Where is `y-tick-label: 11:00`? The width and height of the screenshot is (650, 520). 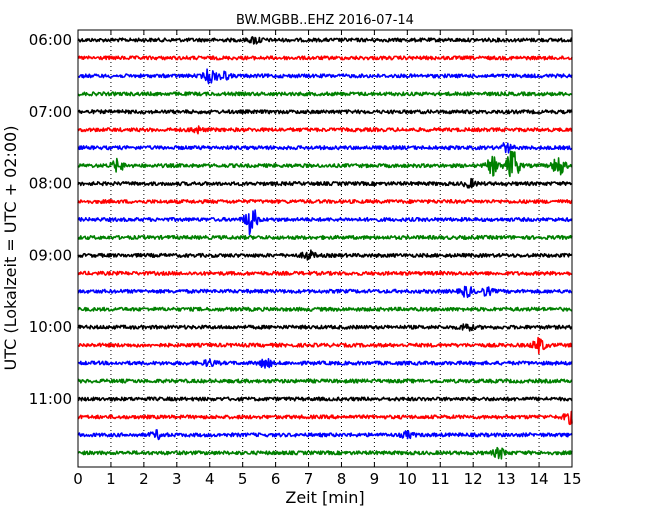
y-tick-label: 11:00 is located at coordinates (50, 399).